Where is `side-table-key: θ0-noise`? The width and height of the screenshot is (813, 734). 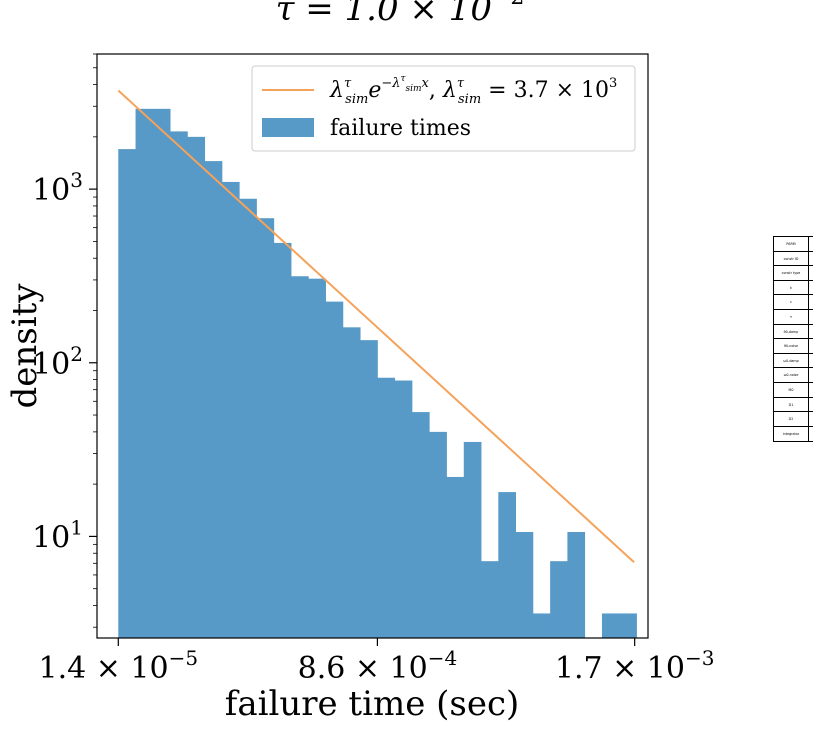
side-table-key: θ0-noise is located at coordinates (791, 346).